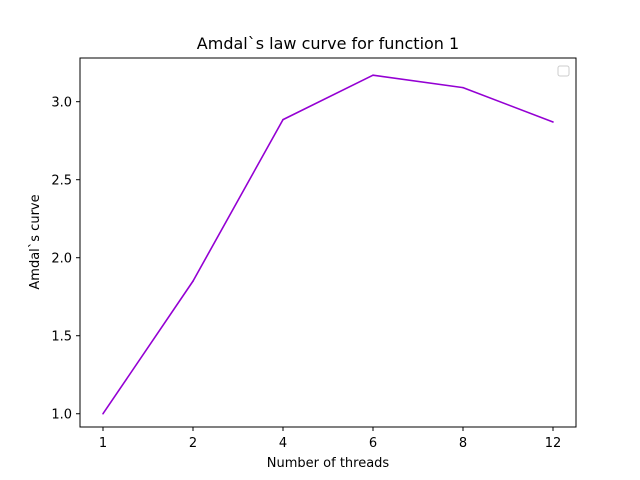 The image size is (640, 480). Describe the element at coordinates (328, 43) in the screenshot. I see `chart-title: Amdal`s law curve for function 1` at that location.